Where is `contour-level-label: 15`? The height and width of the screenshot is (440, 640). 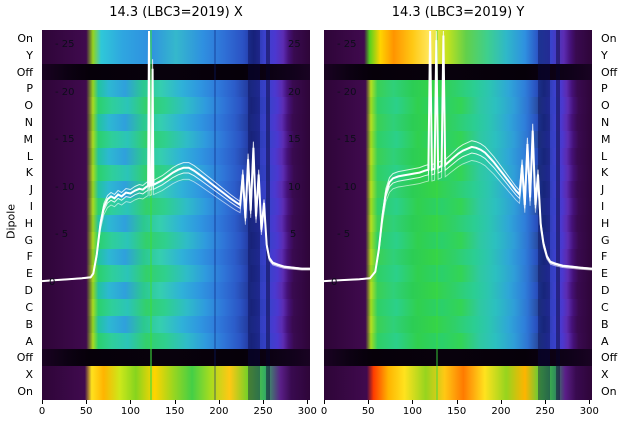
contour-level-label: 15 is located at coordinates (294, 140).